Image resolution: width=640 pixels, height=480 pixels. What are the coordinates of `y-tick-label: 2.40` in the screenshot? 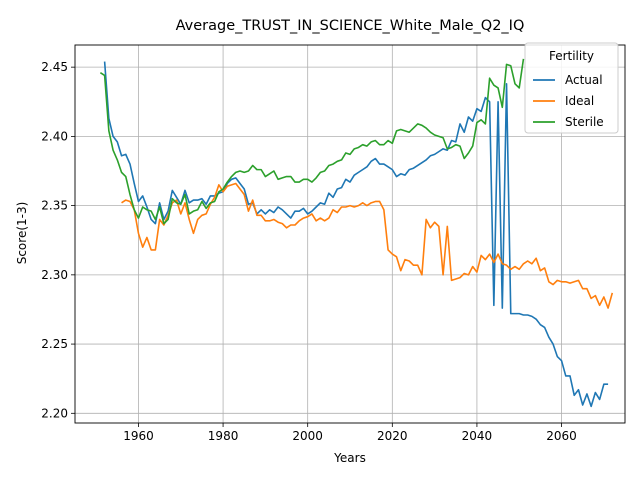 It's located at (54, 136).